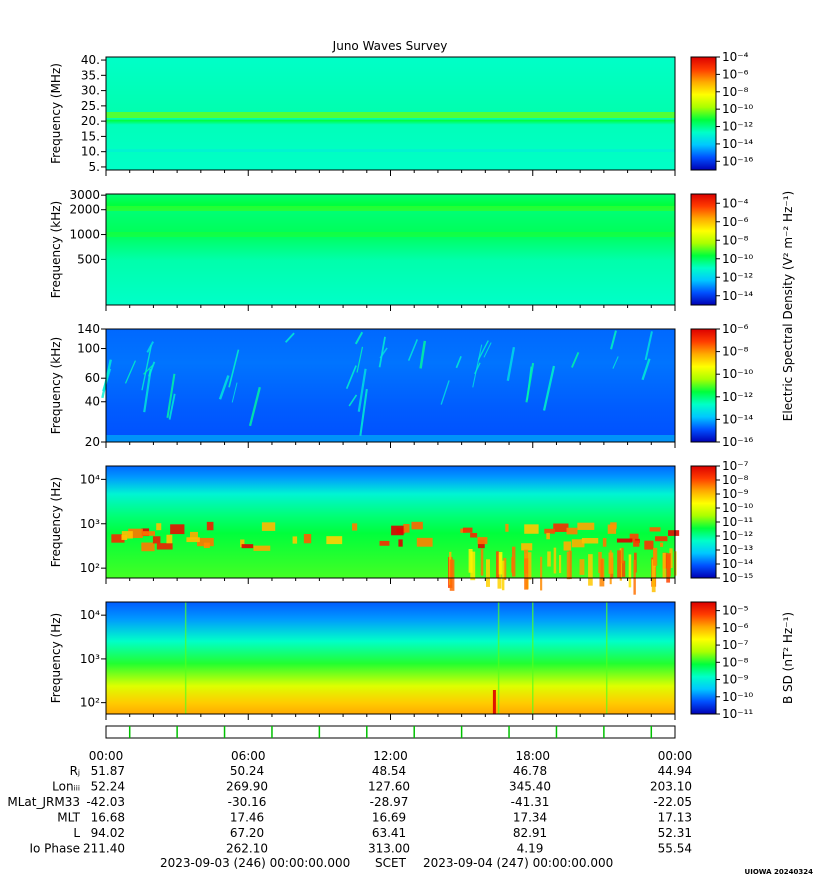 This screenshot has width=815, height=880. I want to click on colorbar-label-1-4: 10⁻¹², so click(737, 127).